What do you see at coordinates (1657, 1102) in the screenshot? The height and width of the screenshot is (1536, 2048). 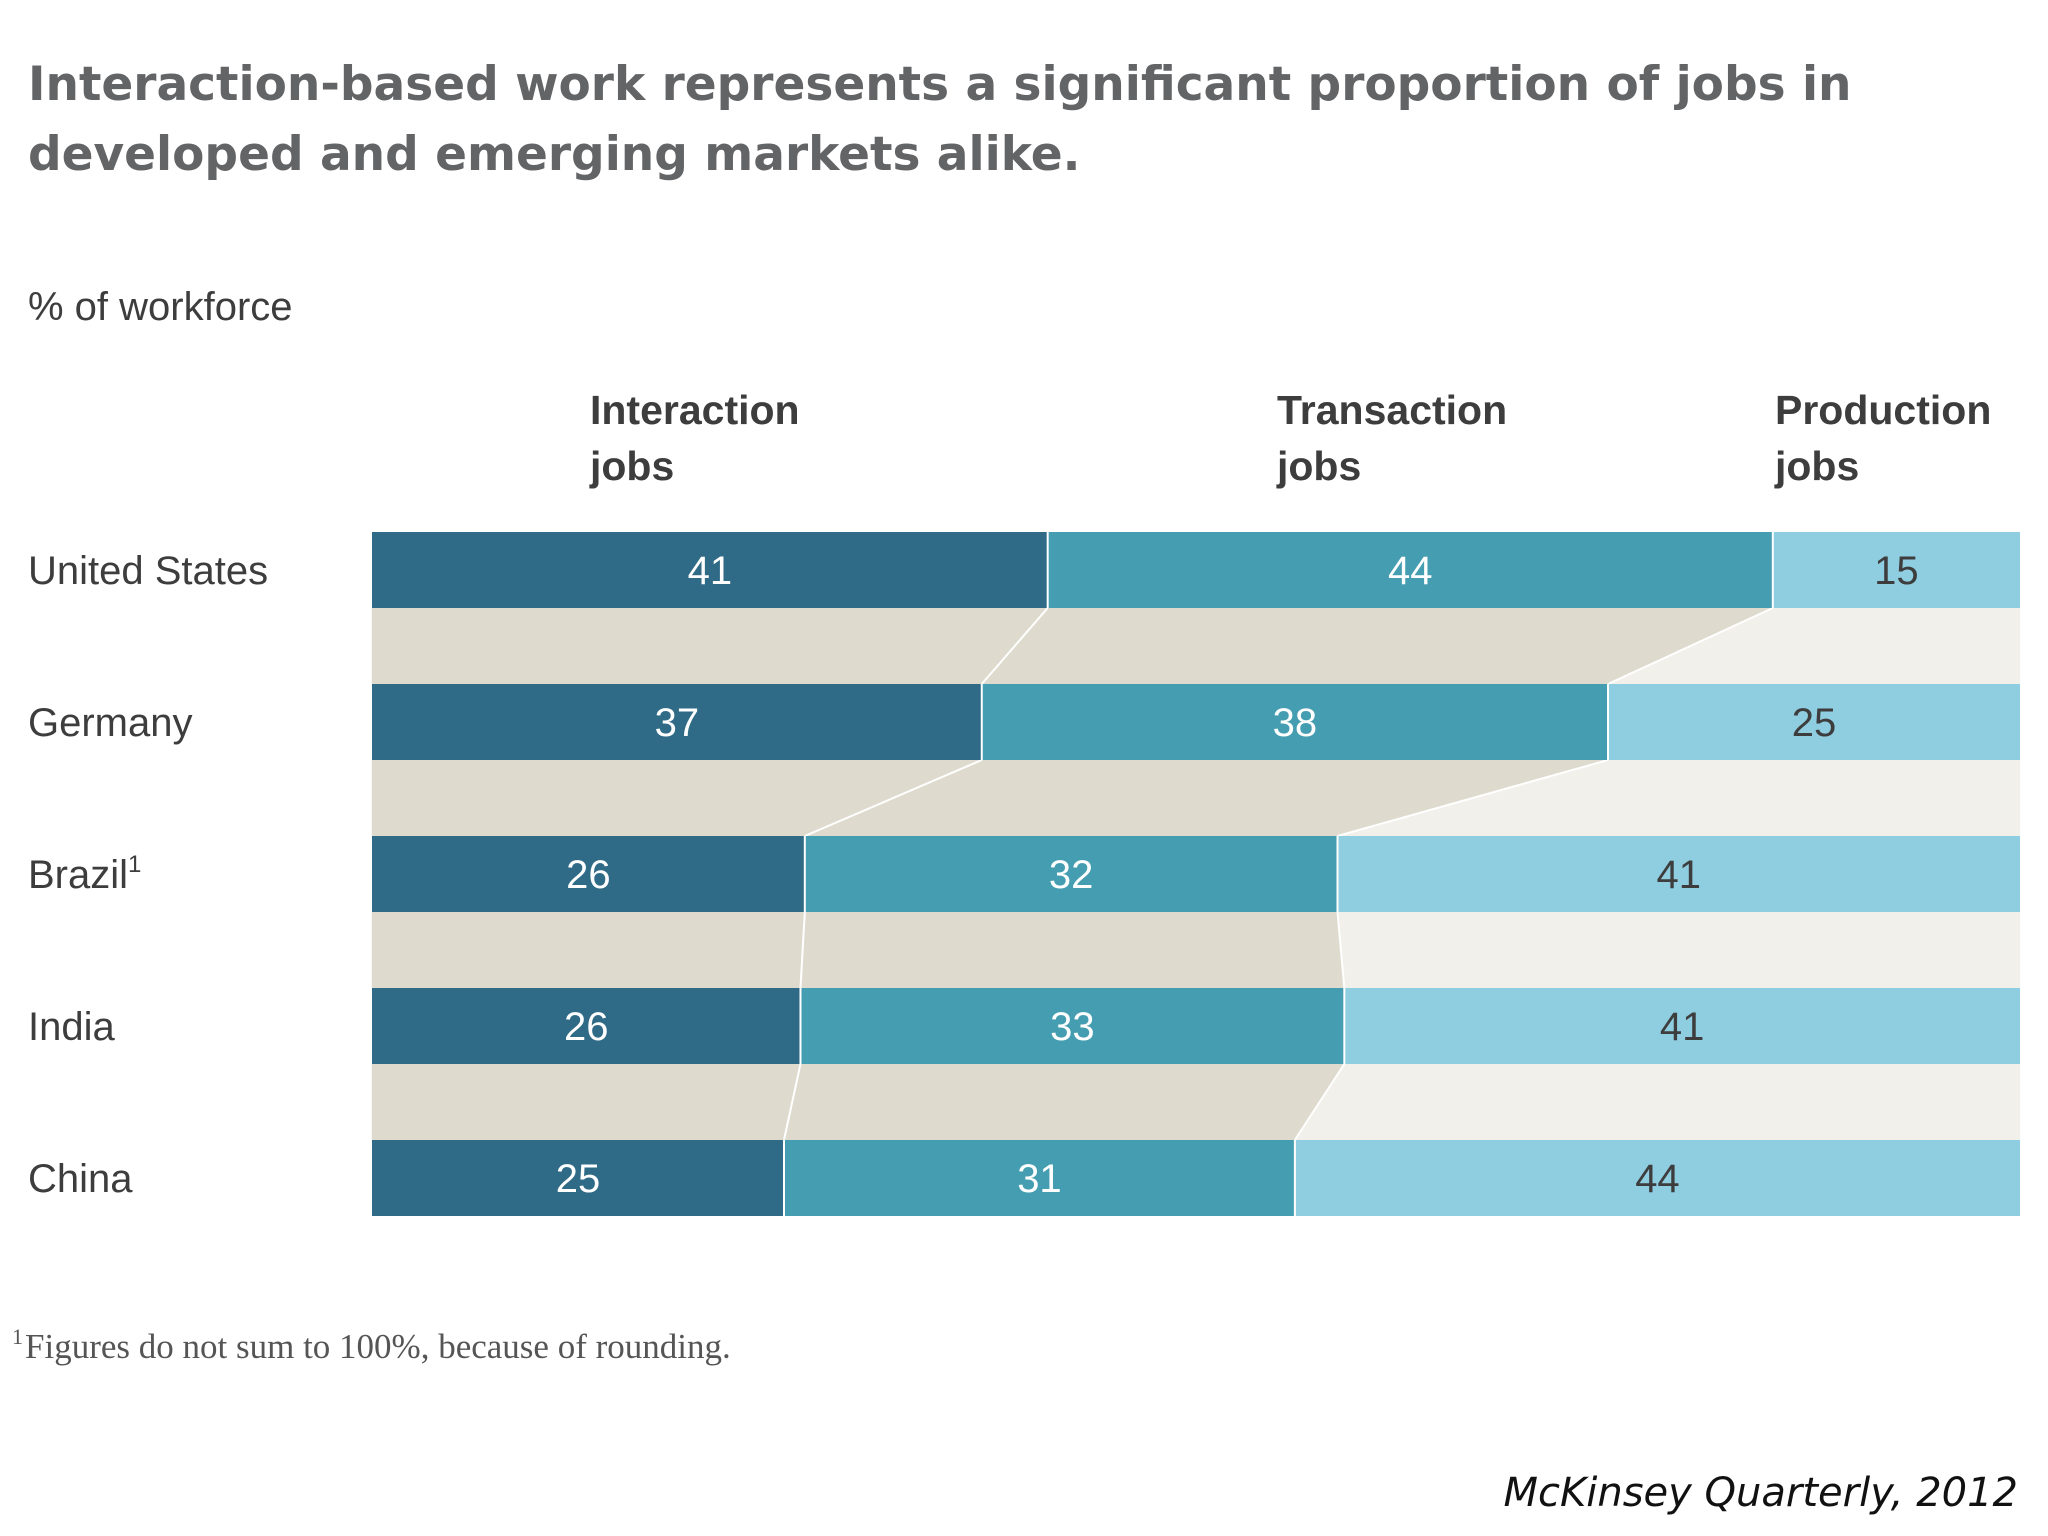 I see `connector-india-to-china-production-jobs` at bounding box center [1657, 1102].